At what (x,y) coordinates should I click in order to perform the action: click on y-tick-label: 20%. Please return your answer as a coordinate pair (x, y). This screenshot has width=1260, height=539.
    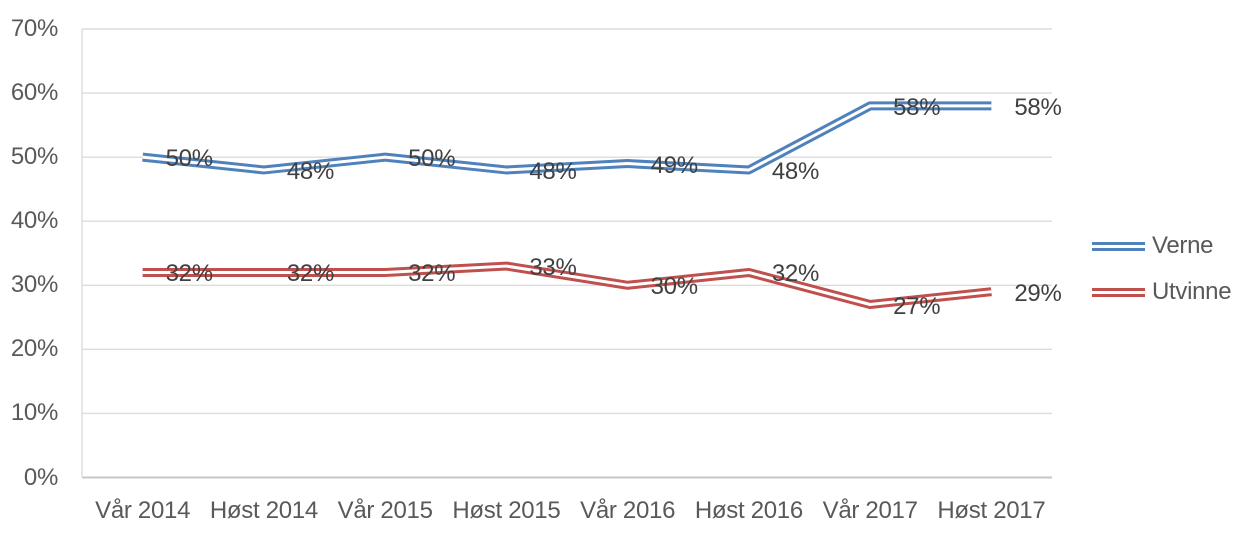
    Looking at the image, I should click on (34, 349).